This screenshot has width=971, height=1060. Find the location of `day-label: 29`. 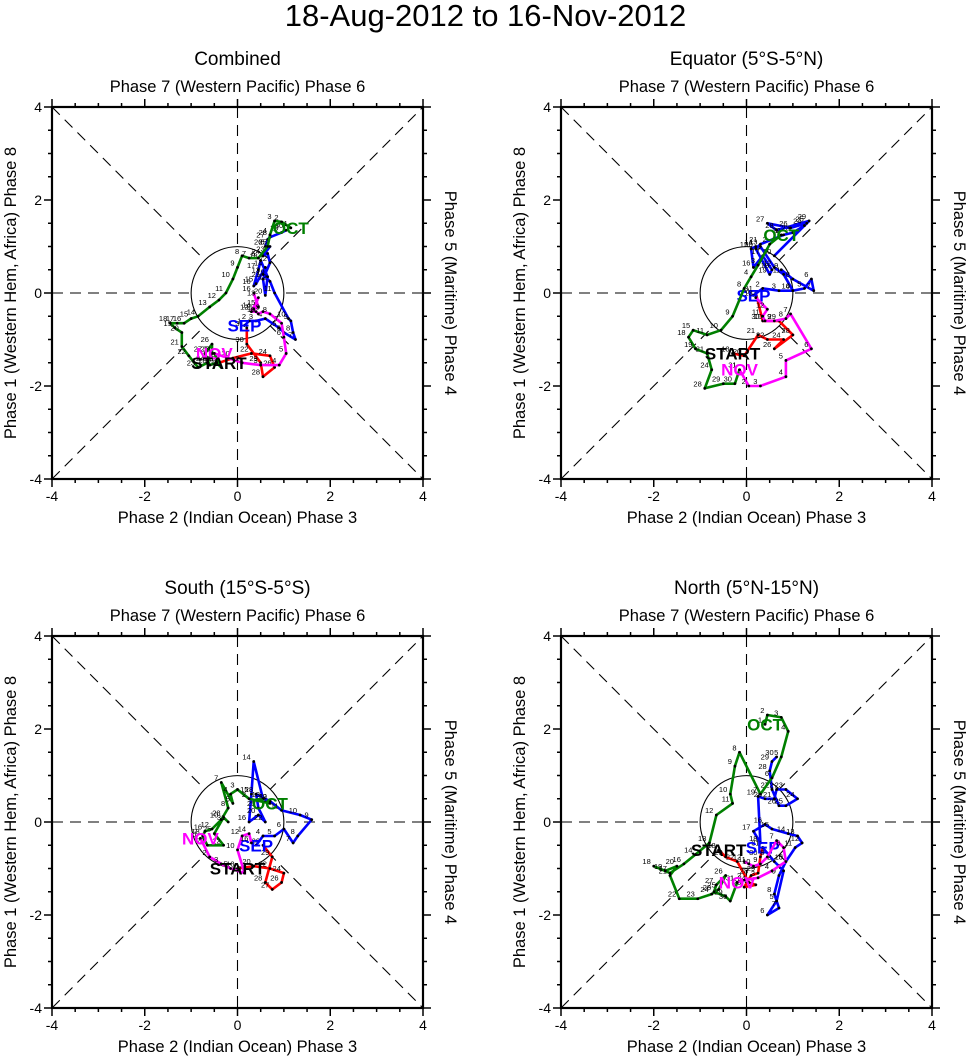

day-label: 29 is located at coordinates (716, 379).